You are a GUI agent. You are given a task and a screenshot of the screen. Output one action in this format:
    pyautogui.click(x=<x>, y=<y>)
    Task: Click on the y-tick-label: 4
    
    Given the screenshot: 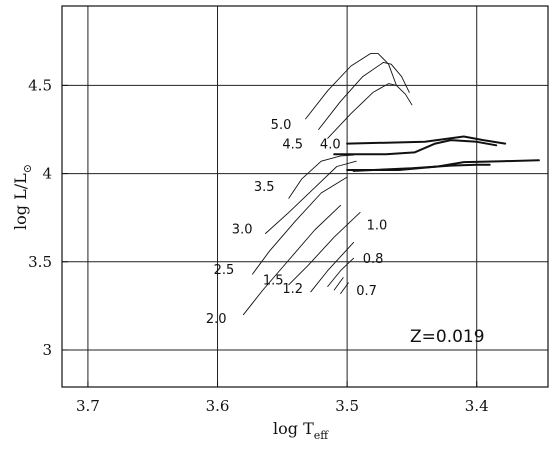 What is the action you would take?
    pyautogui.click(x=47, y=174)
    